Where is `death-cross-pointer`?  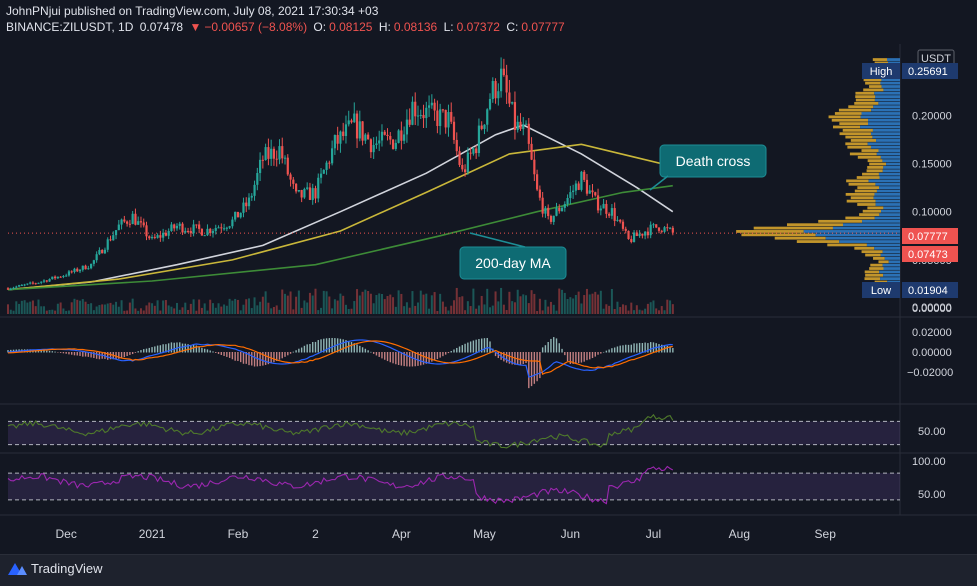
death-cross-pointer is located at coordinates (659, 183).